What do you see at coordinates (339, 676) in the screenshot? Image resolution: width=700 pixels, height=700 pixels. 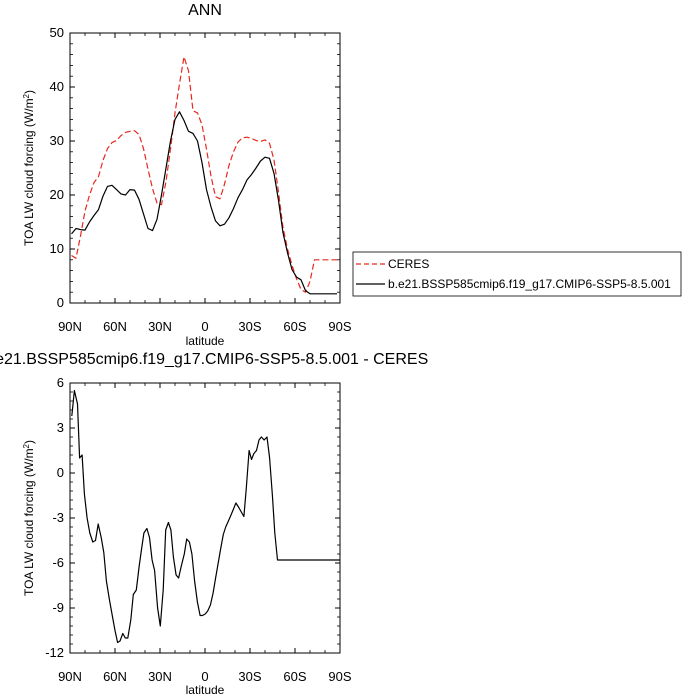 I see `bottom-x-tick-label: 90S` at bounding box center [339, 676].